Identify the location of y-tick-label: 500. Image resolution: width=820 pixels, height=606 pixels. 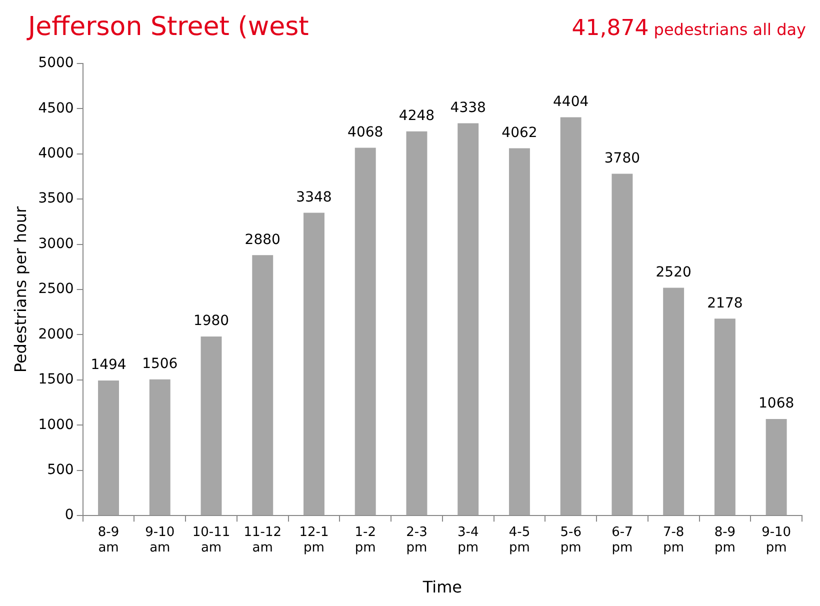
(60, 470).